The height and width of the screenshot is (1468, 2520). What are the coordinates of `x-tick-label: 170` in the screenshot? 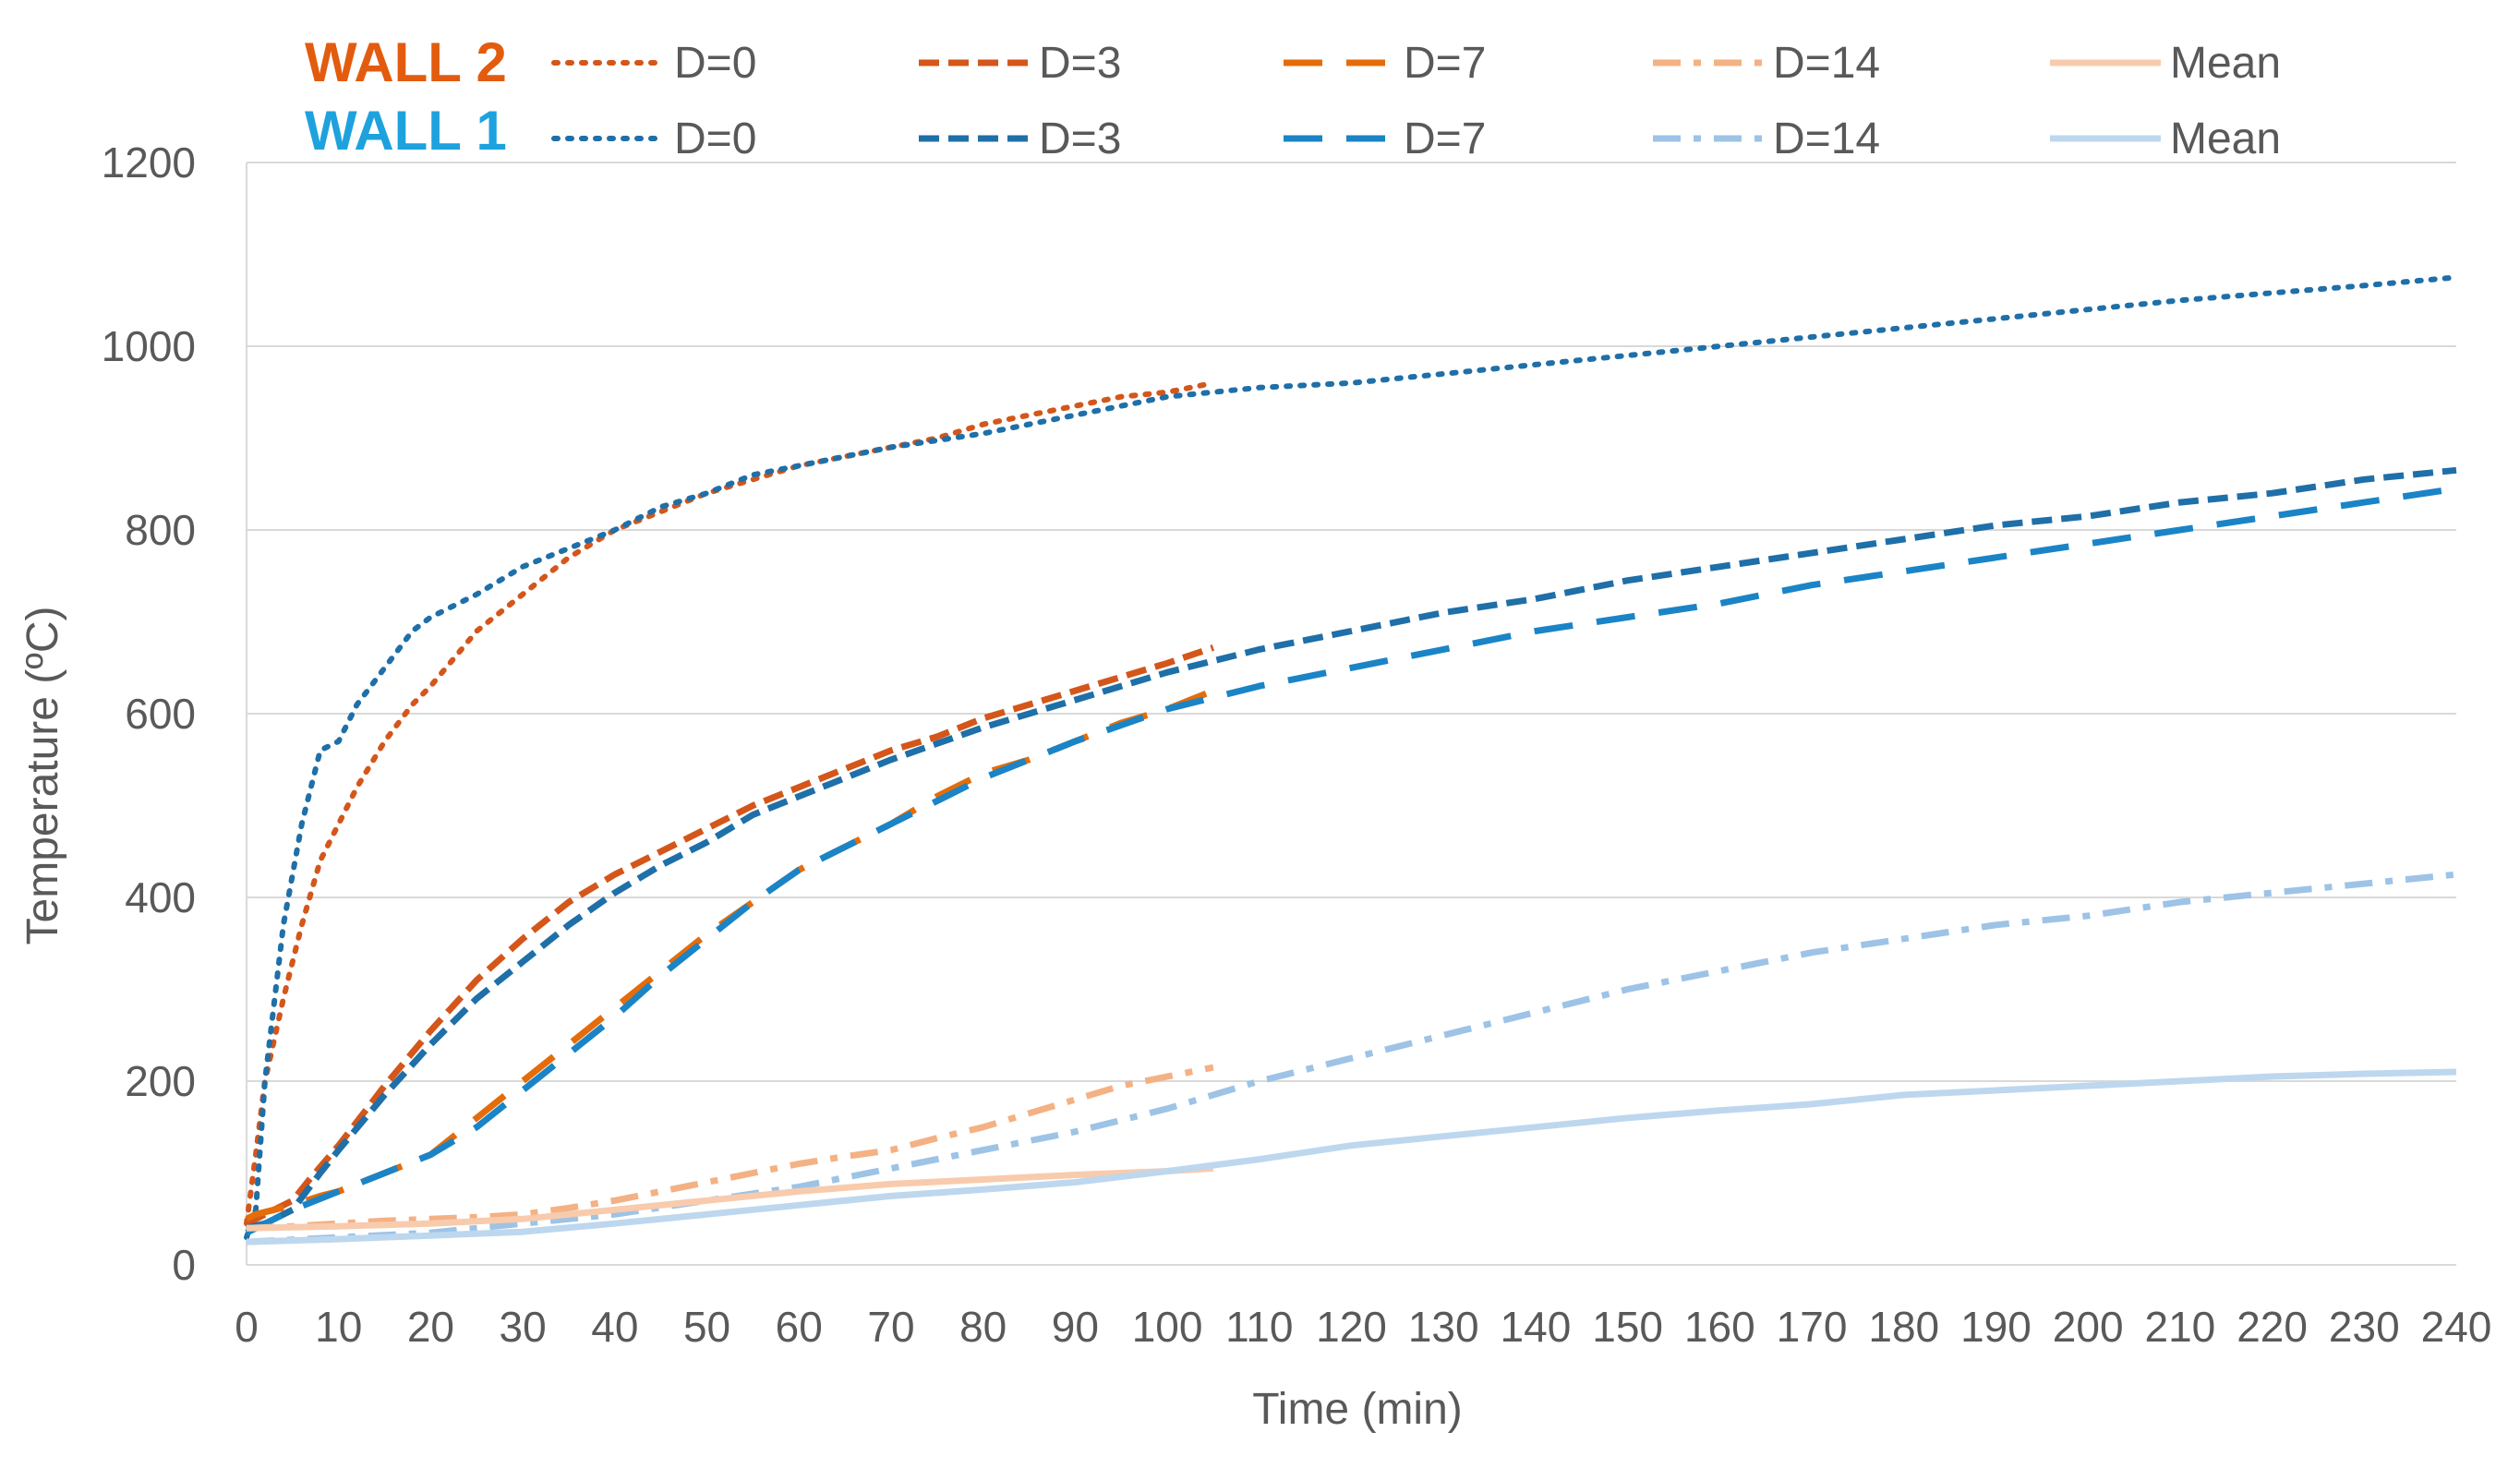 It's located at (1812, 1327).